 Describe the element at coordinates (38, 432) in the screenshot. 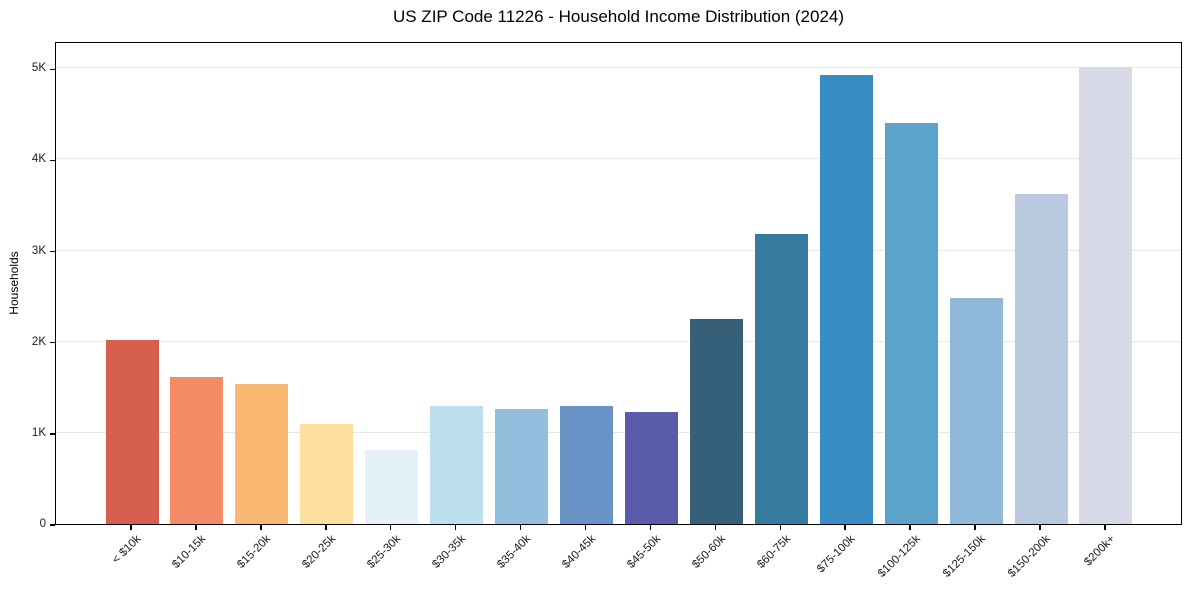

I see `y-tick-label: 1K` at that location.